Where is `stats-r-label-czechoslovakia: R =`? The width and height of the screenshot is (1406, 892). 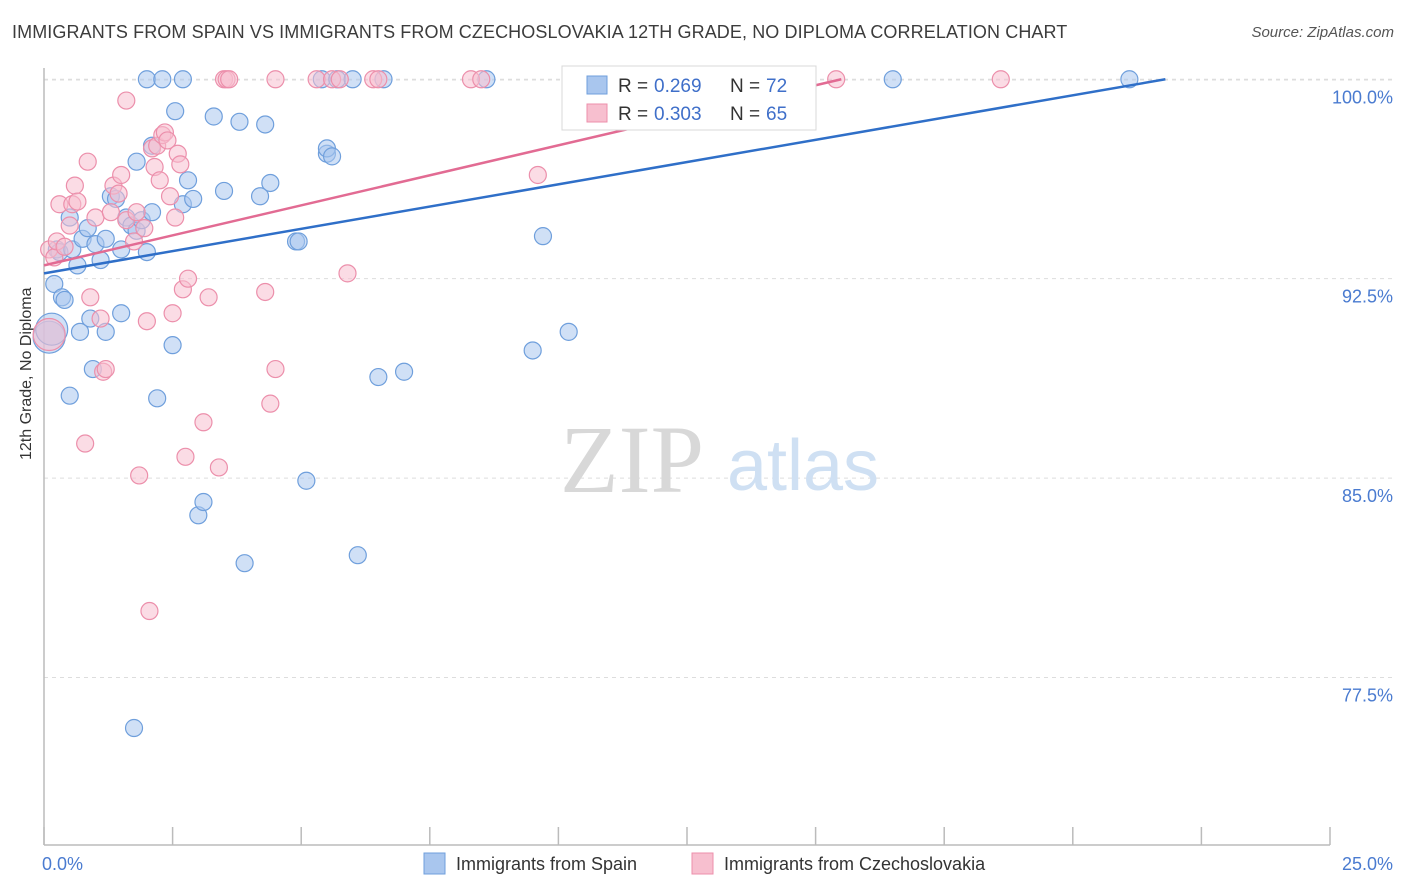
stats-r-label-czechoslovakia: R = is located at coordinates (633, 114).